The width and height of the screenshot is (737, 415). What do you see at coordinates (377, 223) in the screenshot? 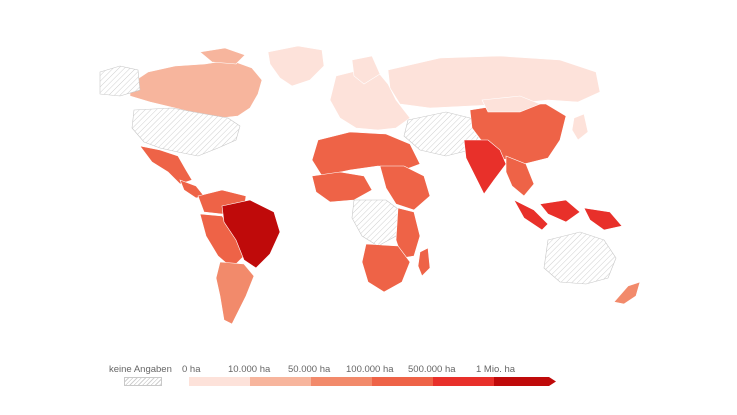
I see `region-central-africa` at bounding box center [377, 223].